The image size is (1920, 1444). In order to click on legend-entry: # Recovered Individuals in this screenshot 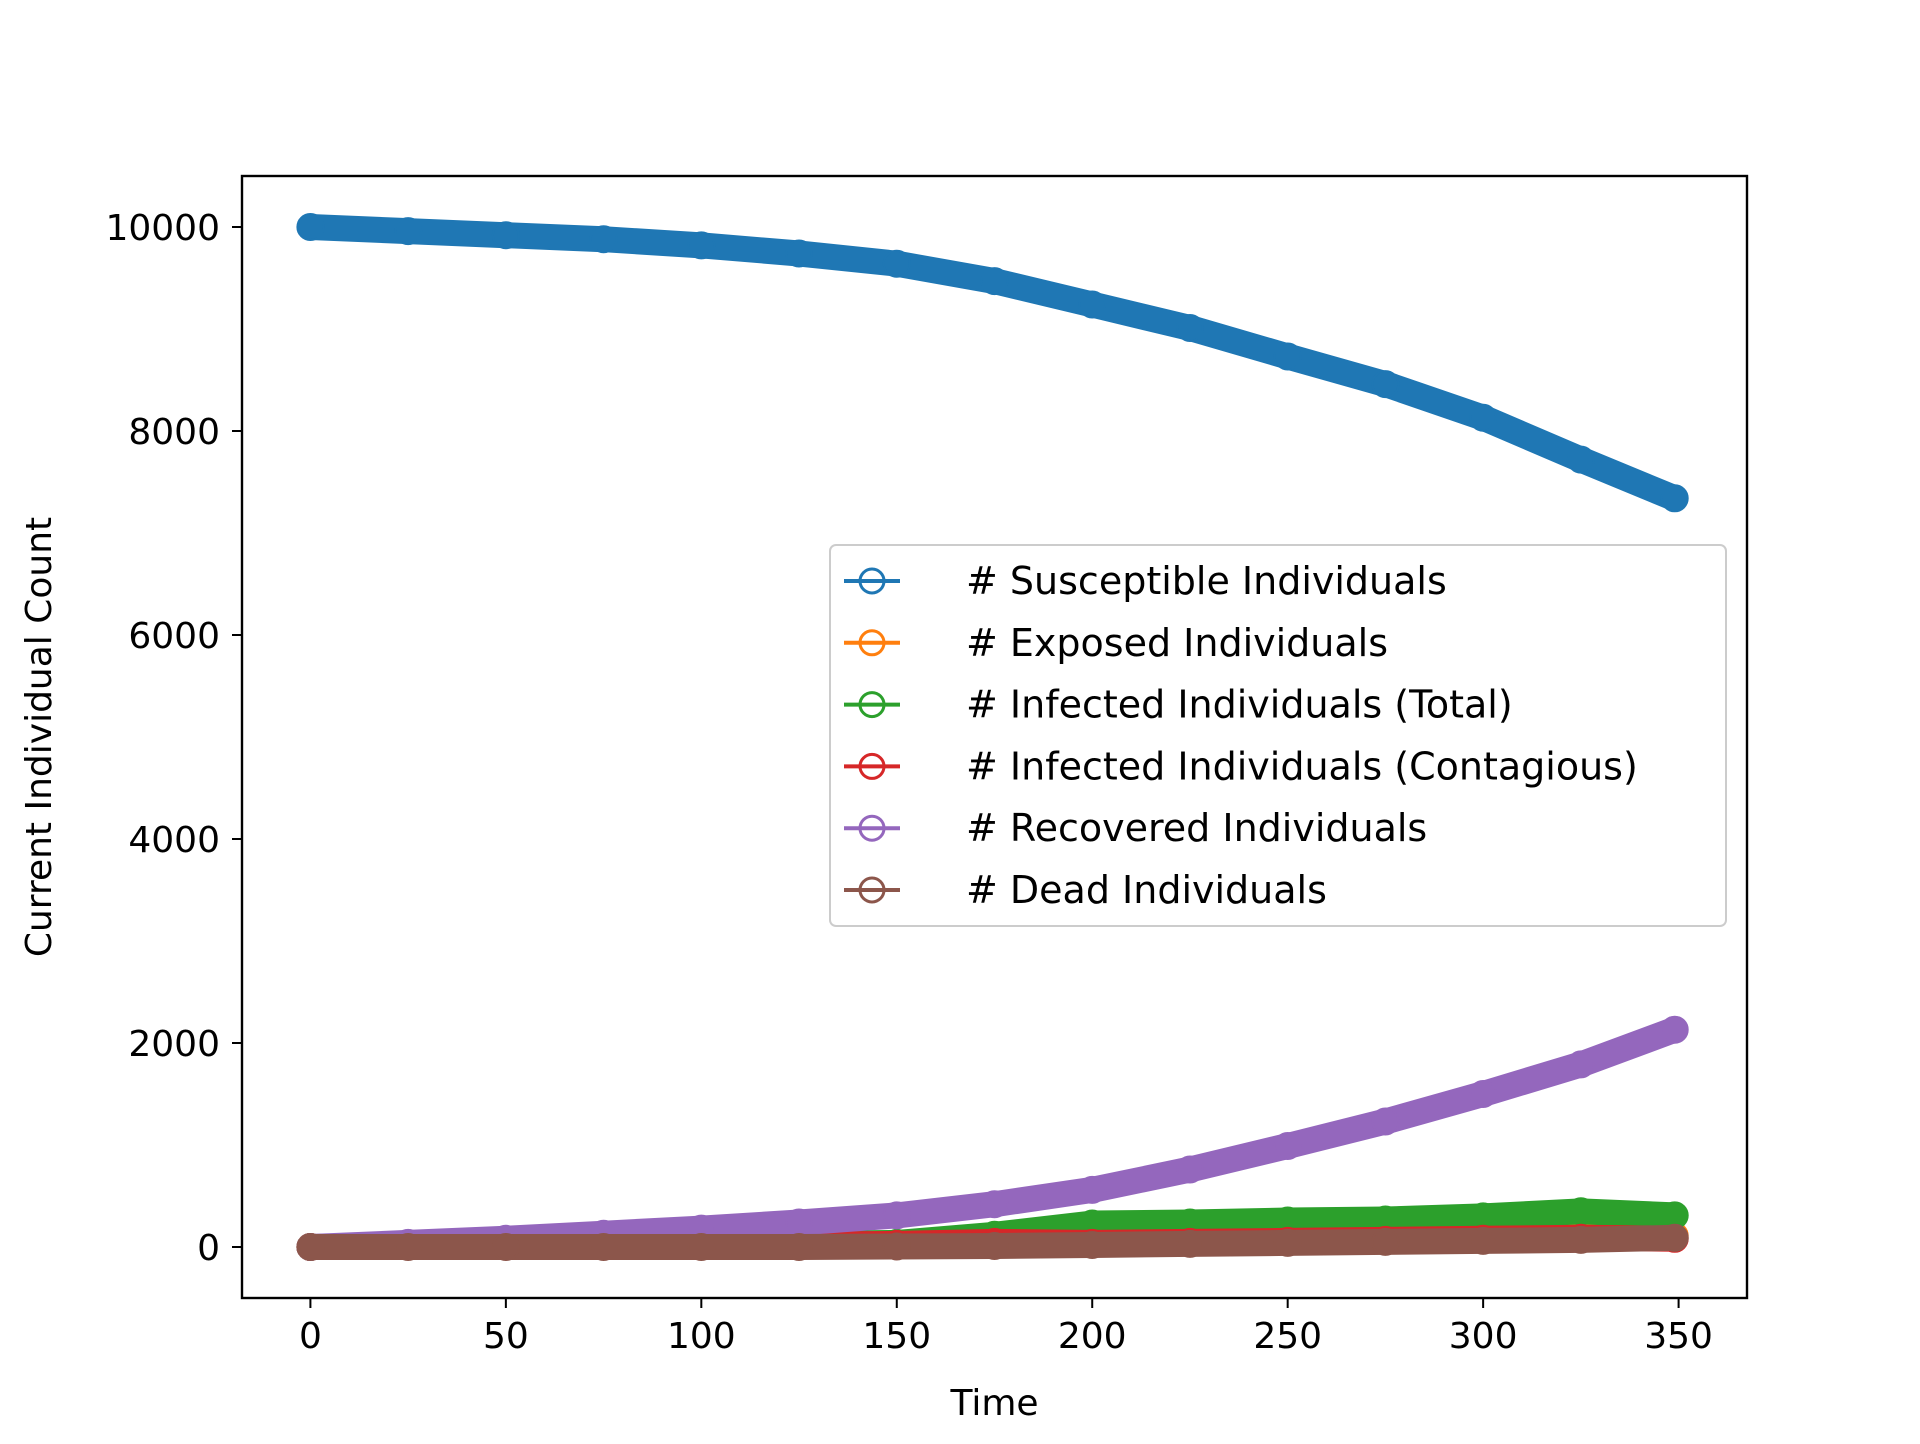, I will do `click(1135, 828)`.